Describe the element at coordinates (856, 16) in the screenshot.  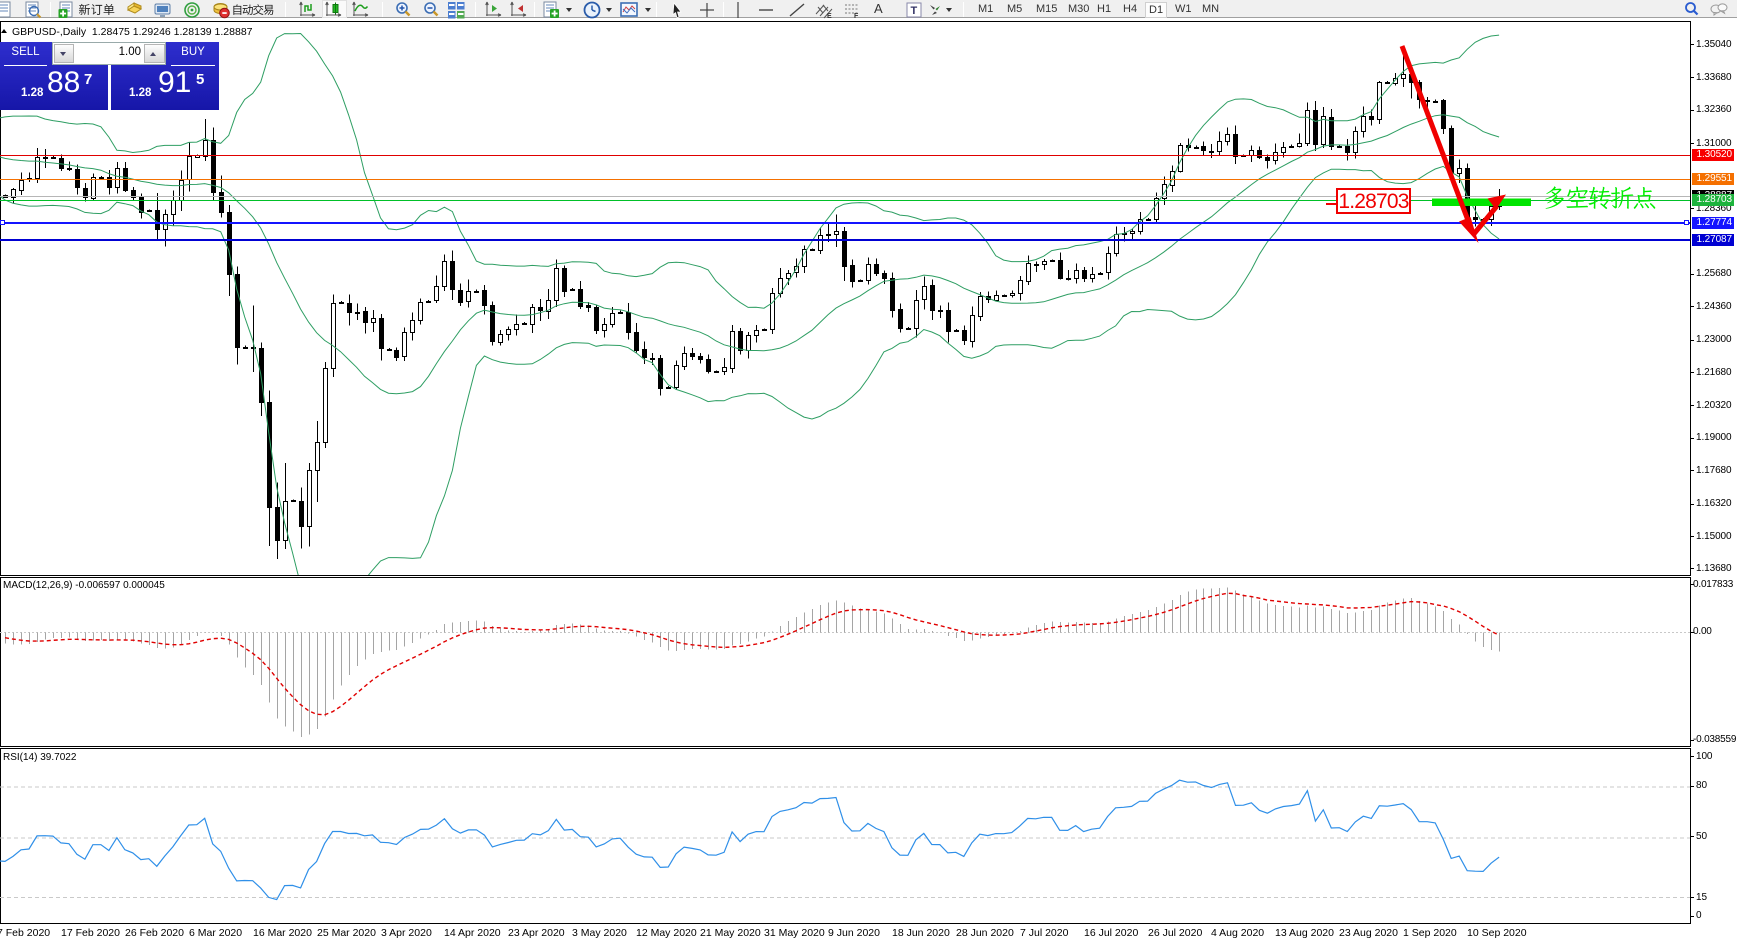
I see `svg-text: F` at that location.